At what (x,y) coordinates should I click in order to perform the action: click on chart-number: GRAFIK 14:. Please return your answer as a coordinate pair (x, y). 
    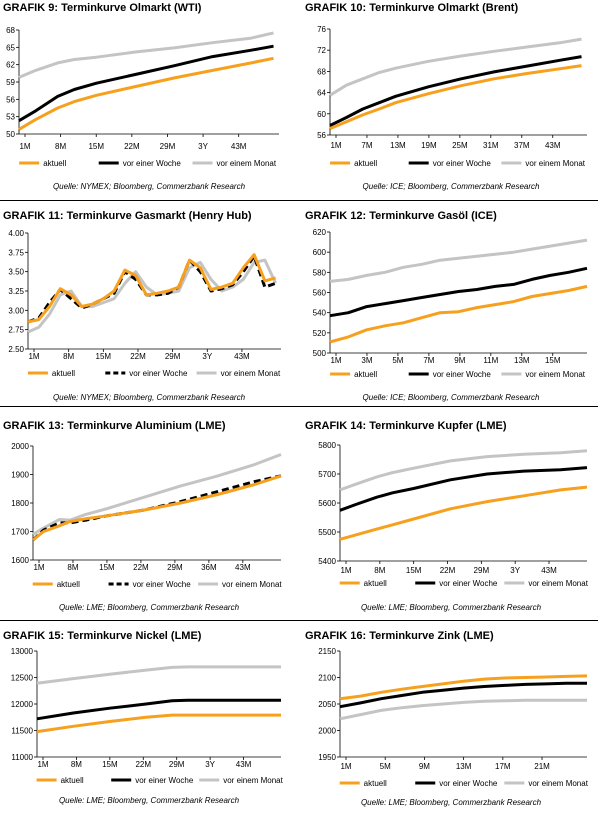
    Looking at the image, I should click on (336, 426).